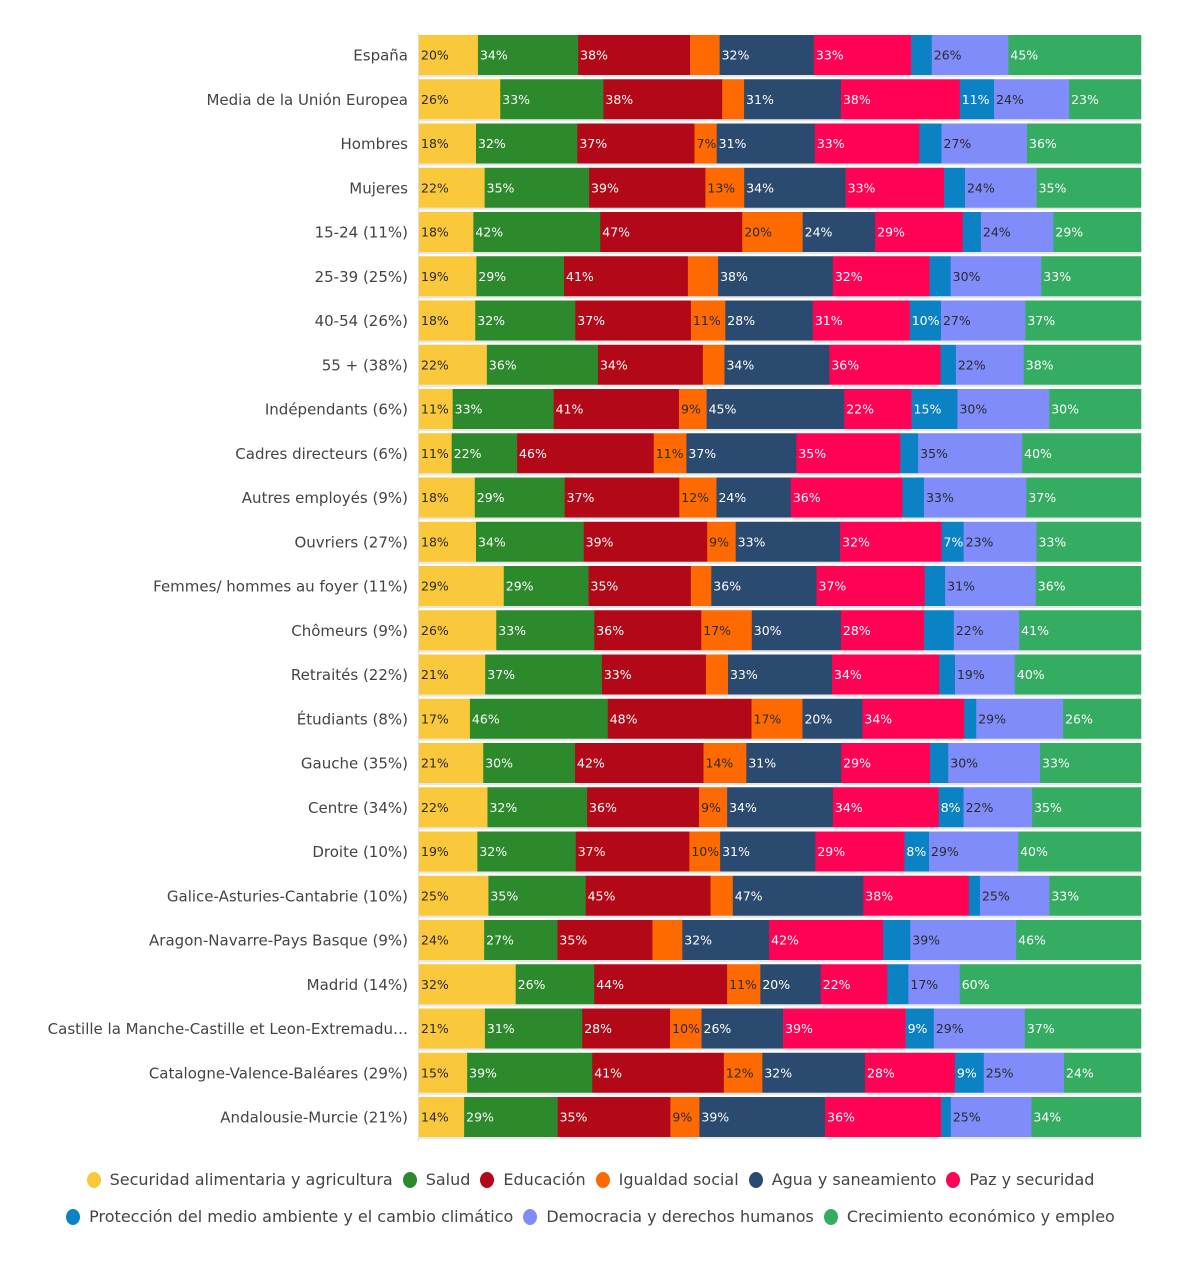  What do you see at coordinates (436, 1179) in the screenshot?
I see `legend-item-salud: Salud` at bounding box center [436, 1179].